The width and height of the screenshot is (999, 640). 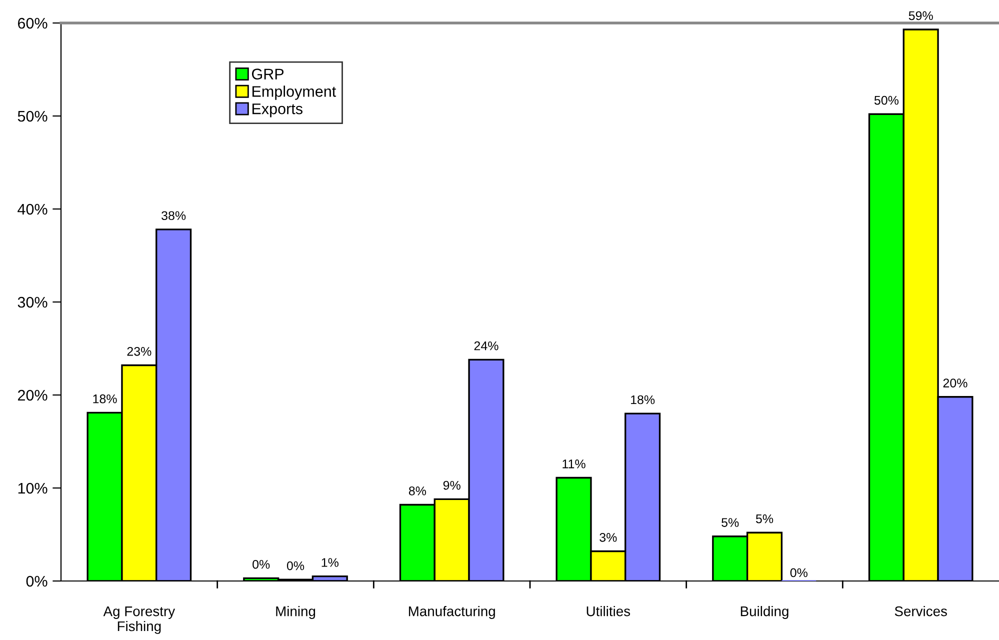 I want to click on legend-label: Employment, so click(x=294, y=93).